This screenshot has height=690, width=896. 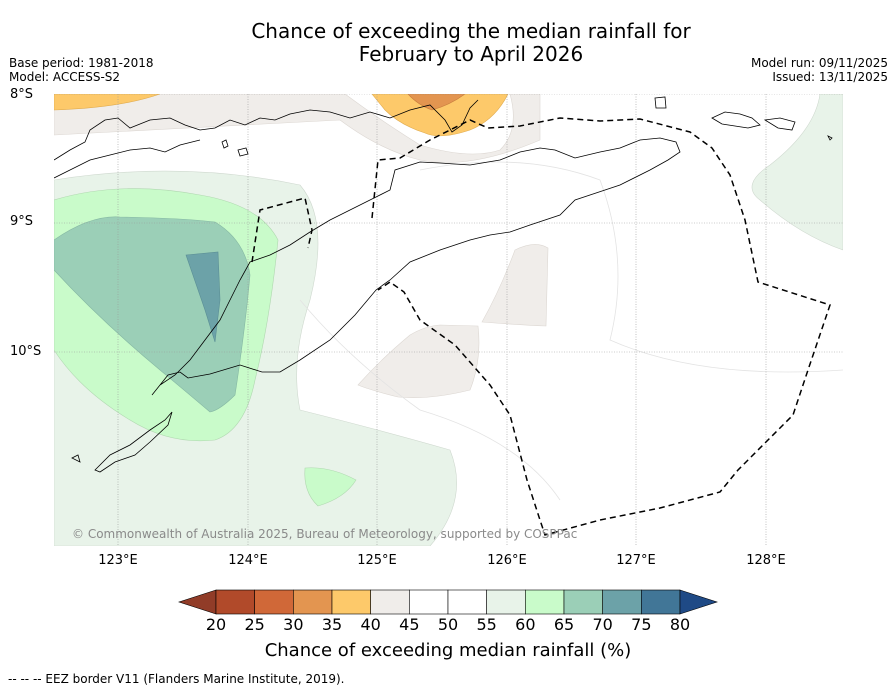 I want to click on lon-label-128e: 128°E, so click(x=766, y=560).